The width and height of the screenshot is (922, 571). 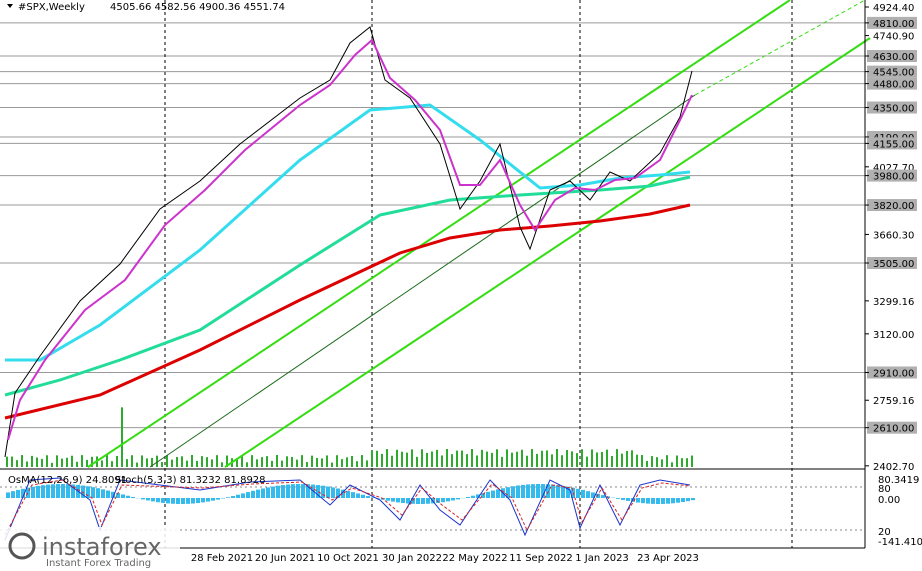 What do you see at coordinates (347, 509) in the screenshot?
I see `stoch-main` at bounding box center [347, 509].